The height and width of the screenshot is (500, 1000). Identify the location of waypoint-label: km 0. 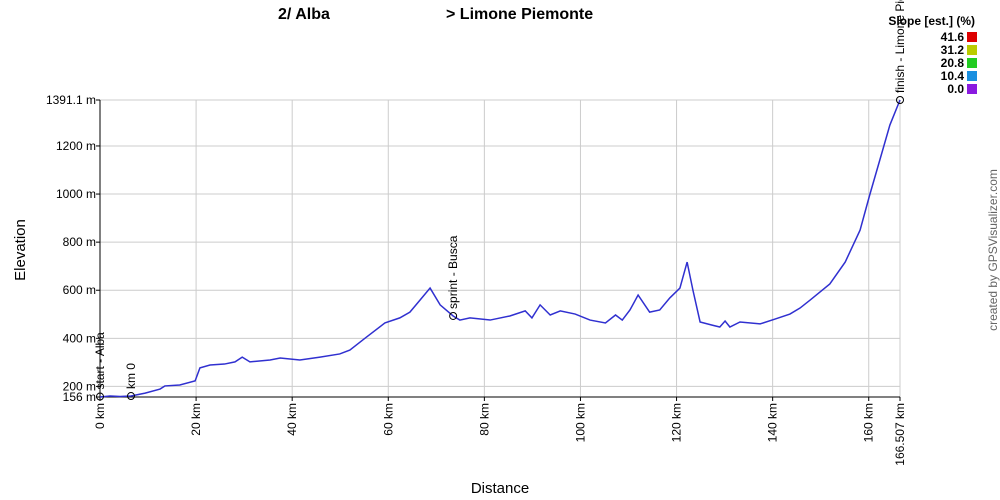
(131, 376).